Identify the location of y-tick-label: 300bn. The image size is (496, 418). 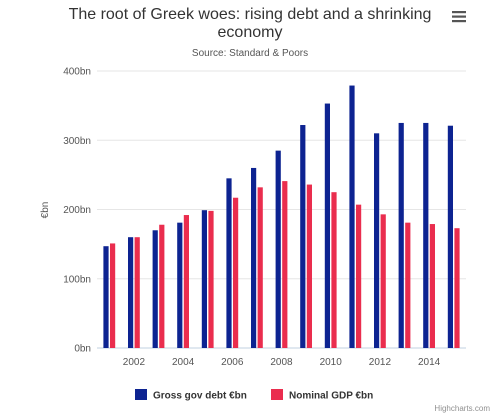
(77, 141).